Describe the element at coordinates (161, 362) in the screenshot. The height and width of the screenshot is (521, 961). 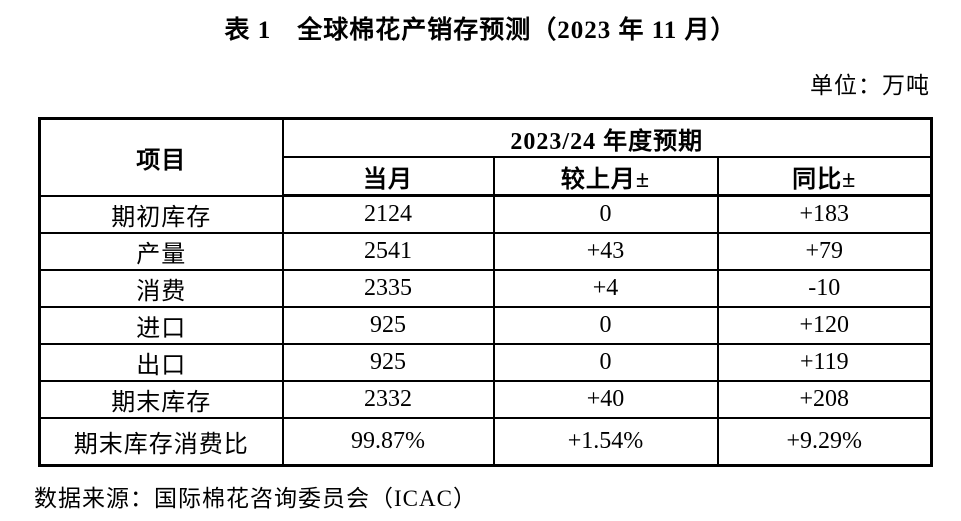
I see `row-item-label: 出口` at that location.